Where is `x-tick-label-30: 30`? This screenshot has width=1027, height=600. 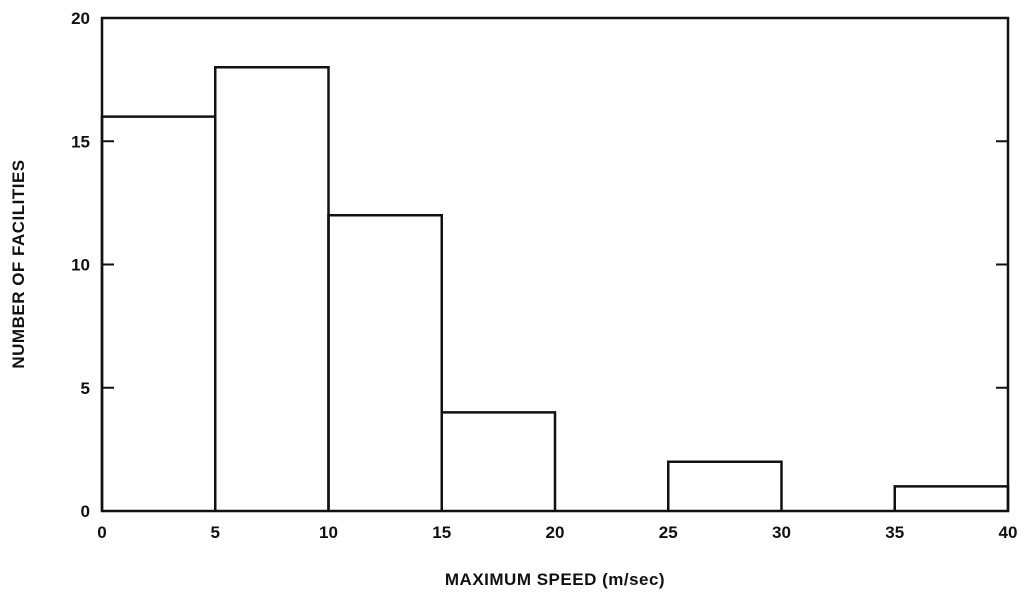
x-tick-label-30: 30 is located at coordinates (781, 532).